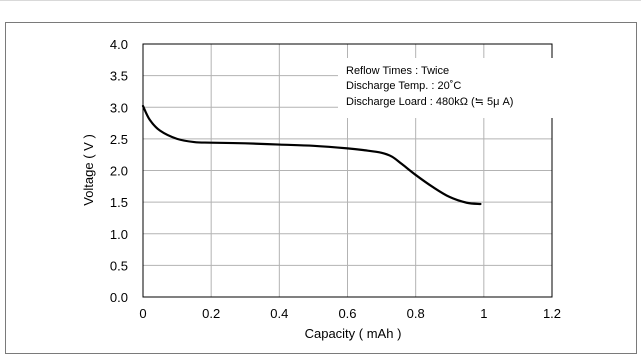 This screenshot has height=358, width=641. What do you see at coordinates (347, 313) in the screenshot?
I see `x-tick-label: 0.6` at bounding box center [347, 313].